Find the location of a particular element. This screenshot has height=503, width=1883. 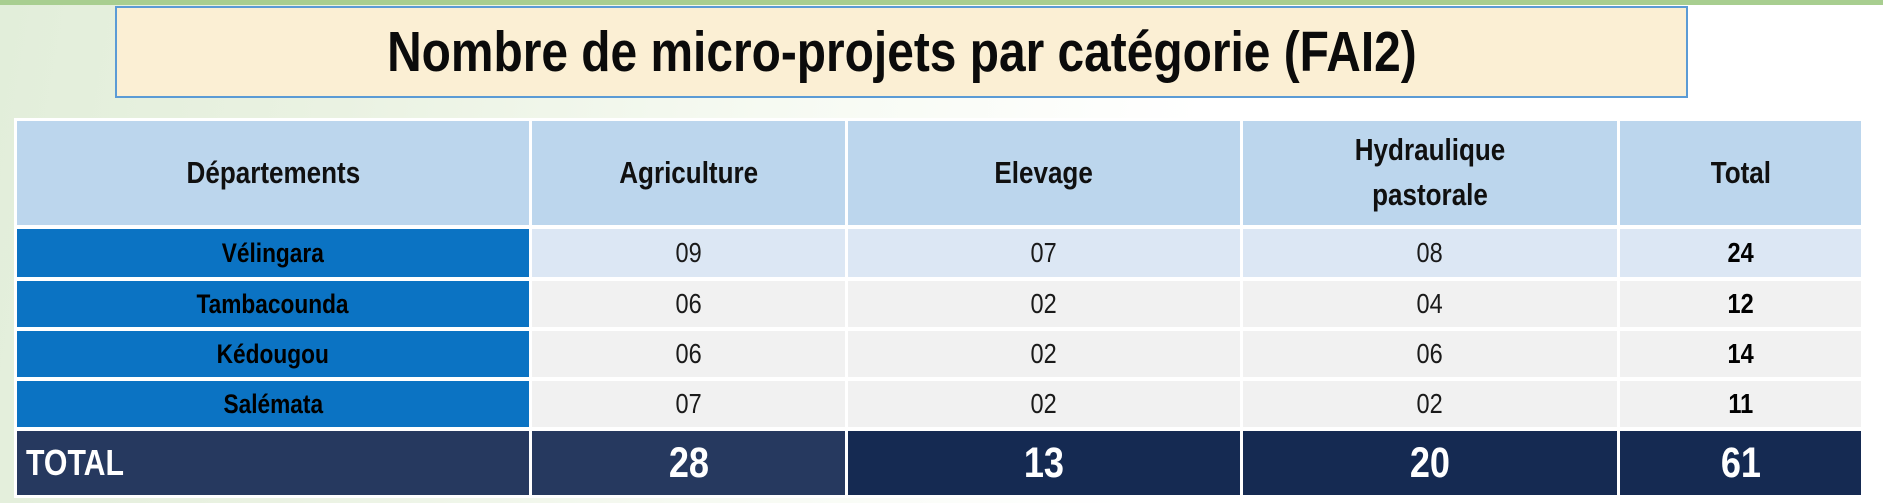

column-header-departements: Départements is located at coordinates (273, 173).